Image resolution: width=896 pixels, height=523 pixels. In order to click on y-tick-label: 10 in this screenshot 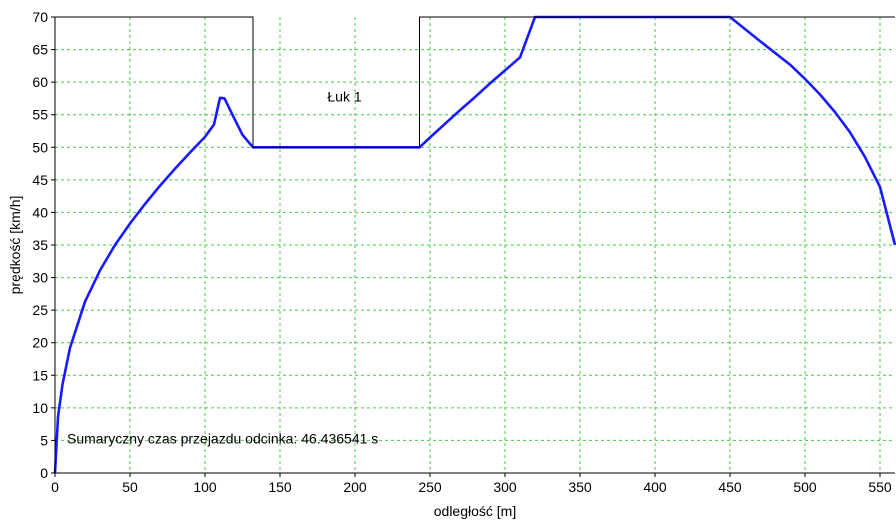, I will do `click(40, 408)`.